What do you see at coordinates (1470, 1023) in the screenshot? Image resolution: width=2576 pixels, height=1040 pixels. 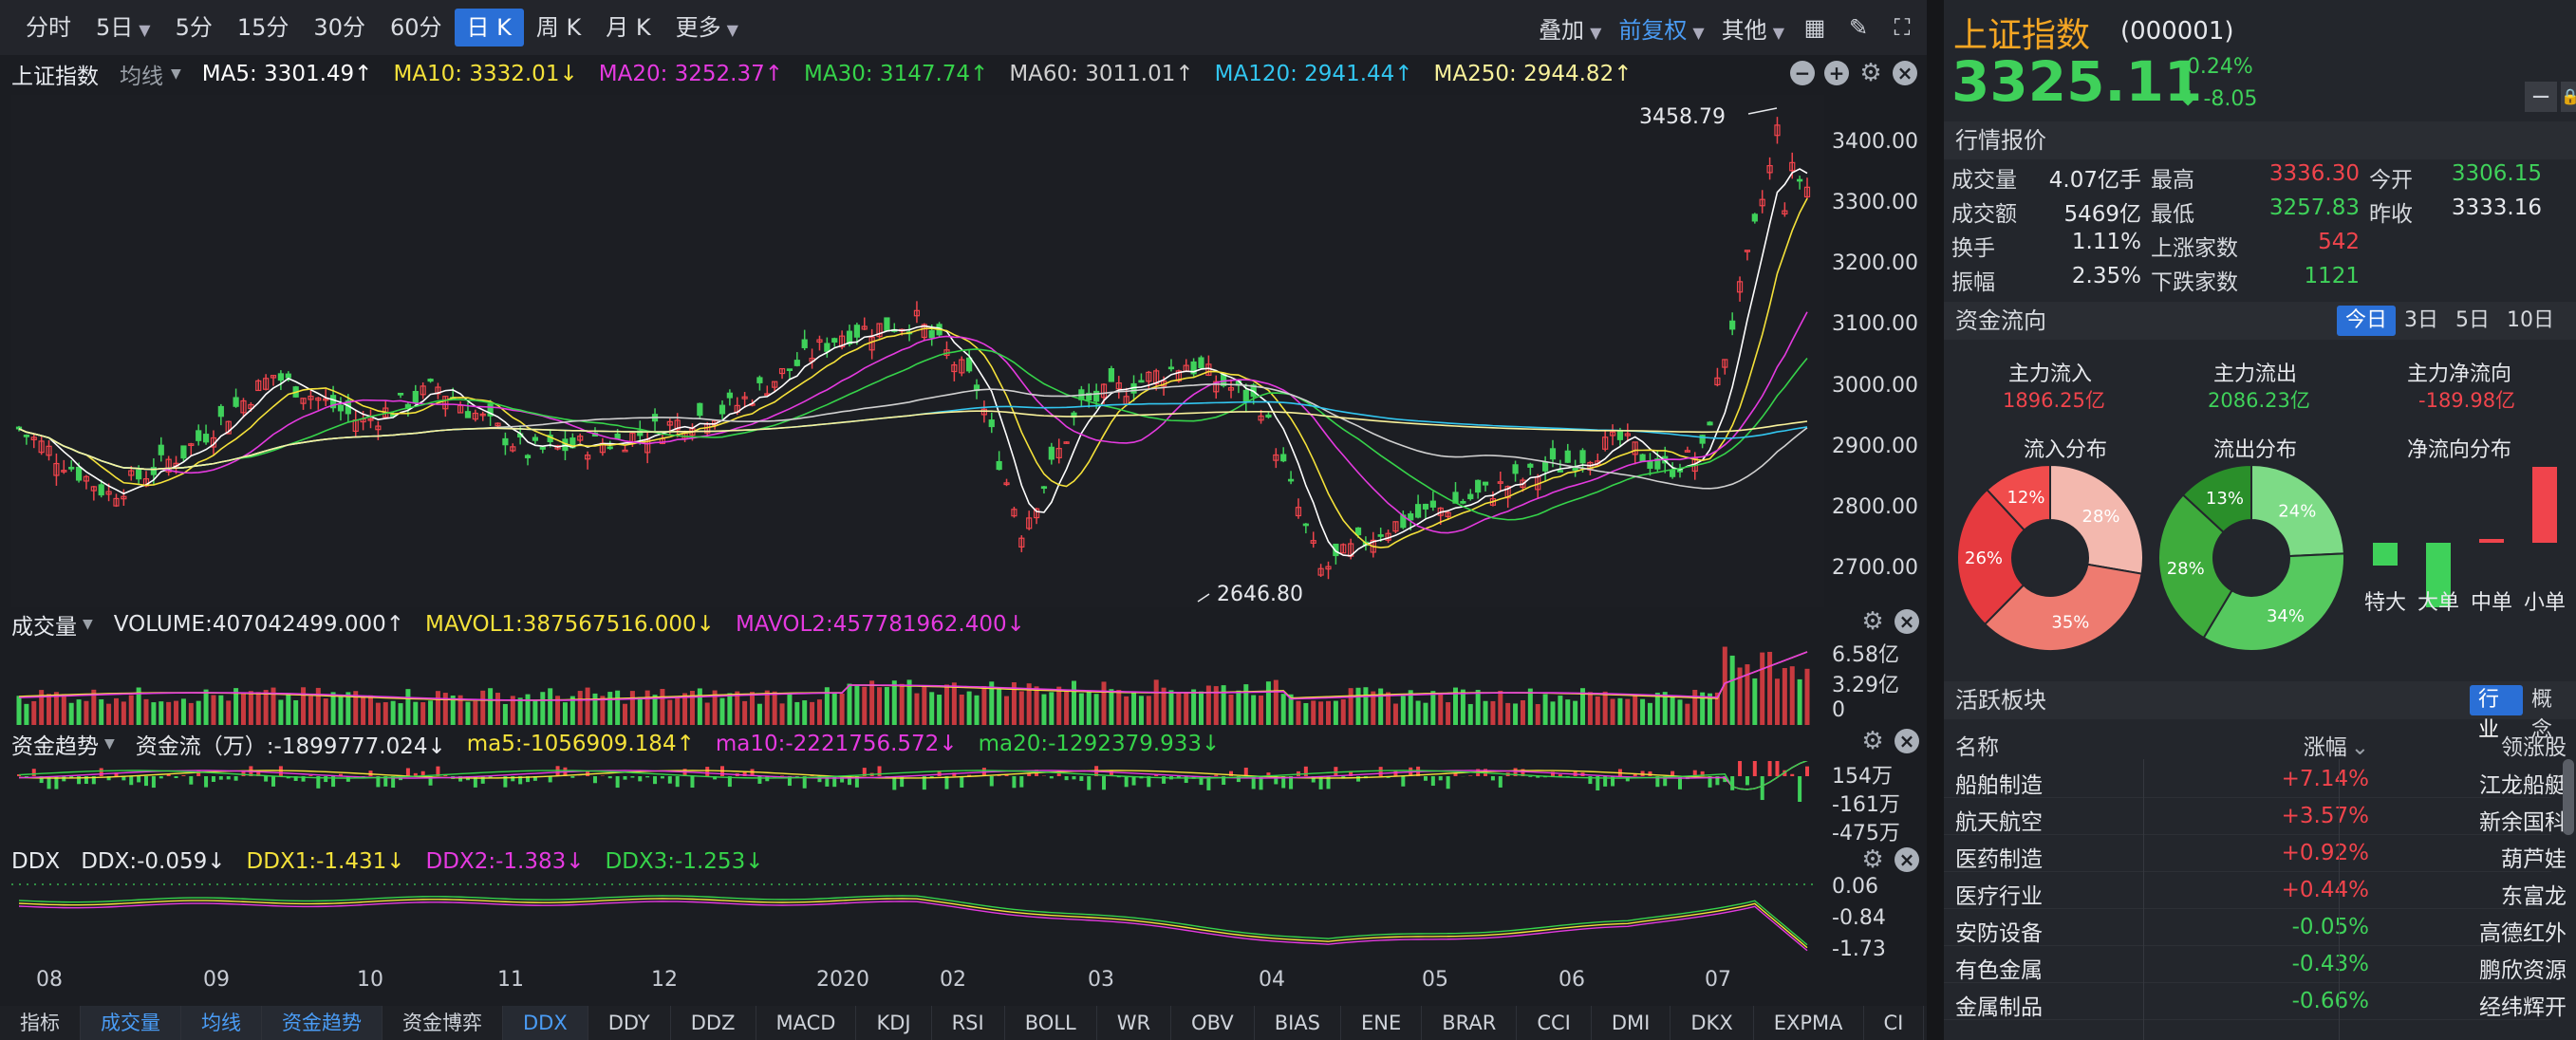 I see `indicator-tab-brar: BRAR` at bounding box center [1470, 1023].